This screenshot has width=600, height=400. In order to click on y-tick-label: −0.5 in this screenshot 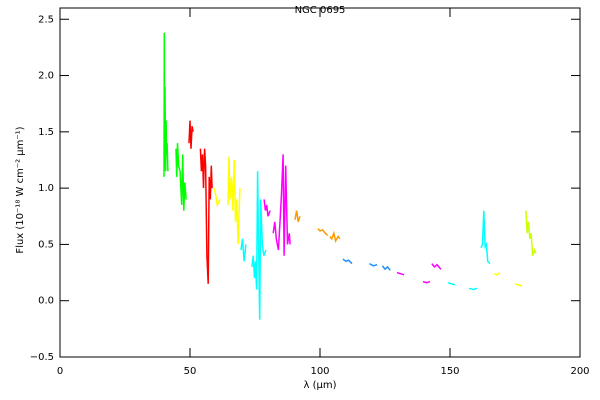, I will do `click(42, 357)`.